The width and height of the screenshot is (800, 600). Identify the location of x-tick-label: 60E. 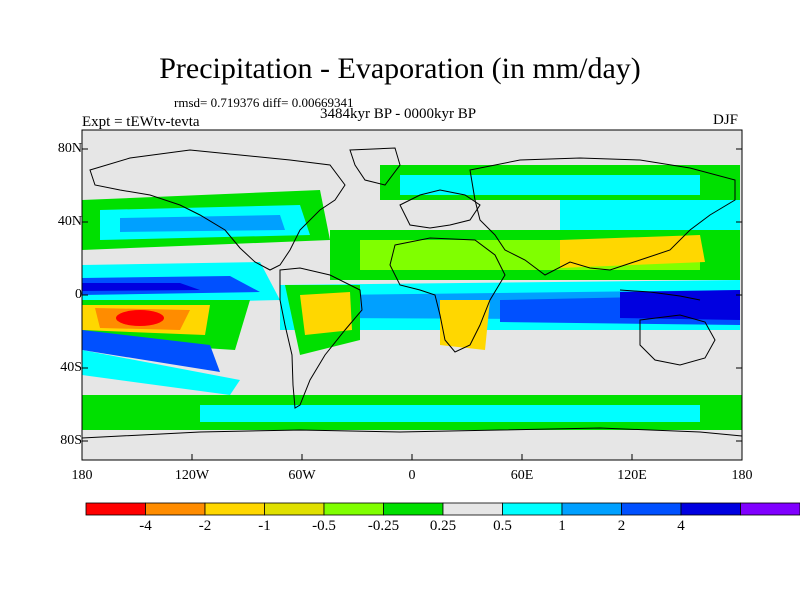
(522, 475).